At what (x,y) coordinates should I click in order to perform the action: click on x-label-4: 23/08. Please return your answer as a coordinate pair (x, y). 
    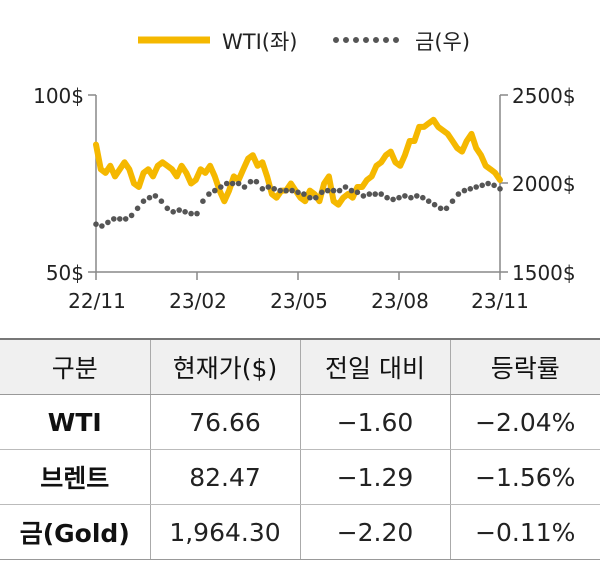
    Looking at the image, I should click on (400, 301).